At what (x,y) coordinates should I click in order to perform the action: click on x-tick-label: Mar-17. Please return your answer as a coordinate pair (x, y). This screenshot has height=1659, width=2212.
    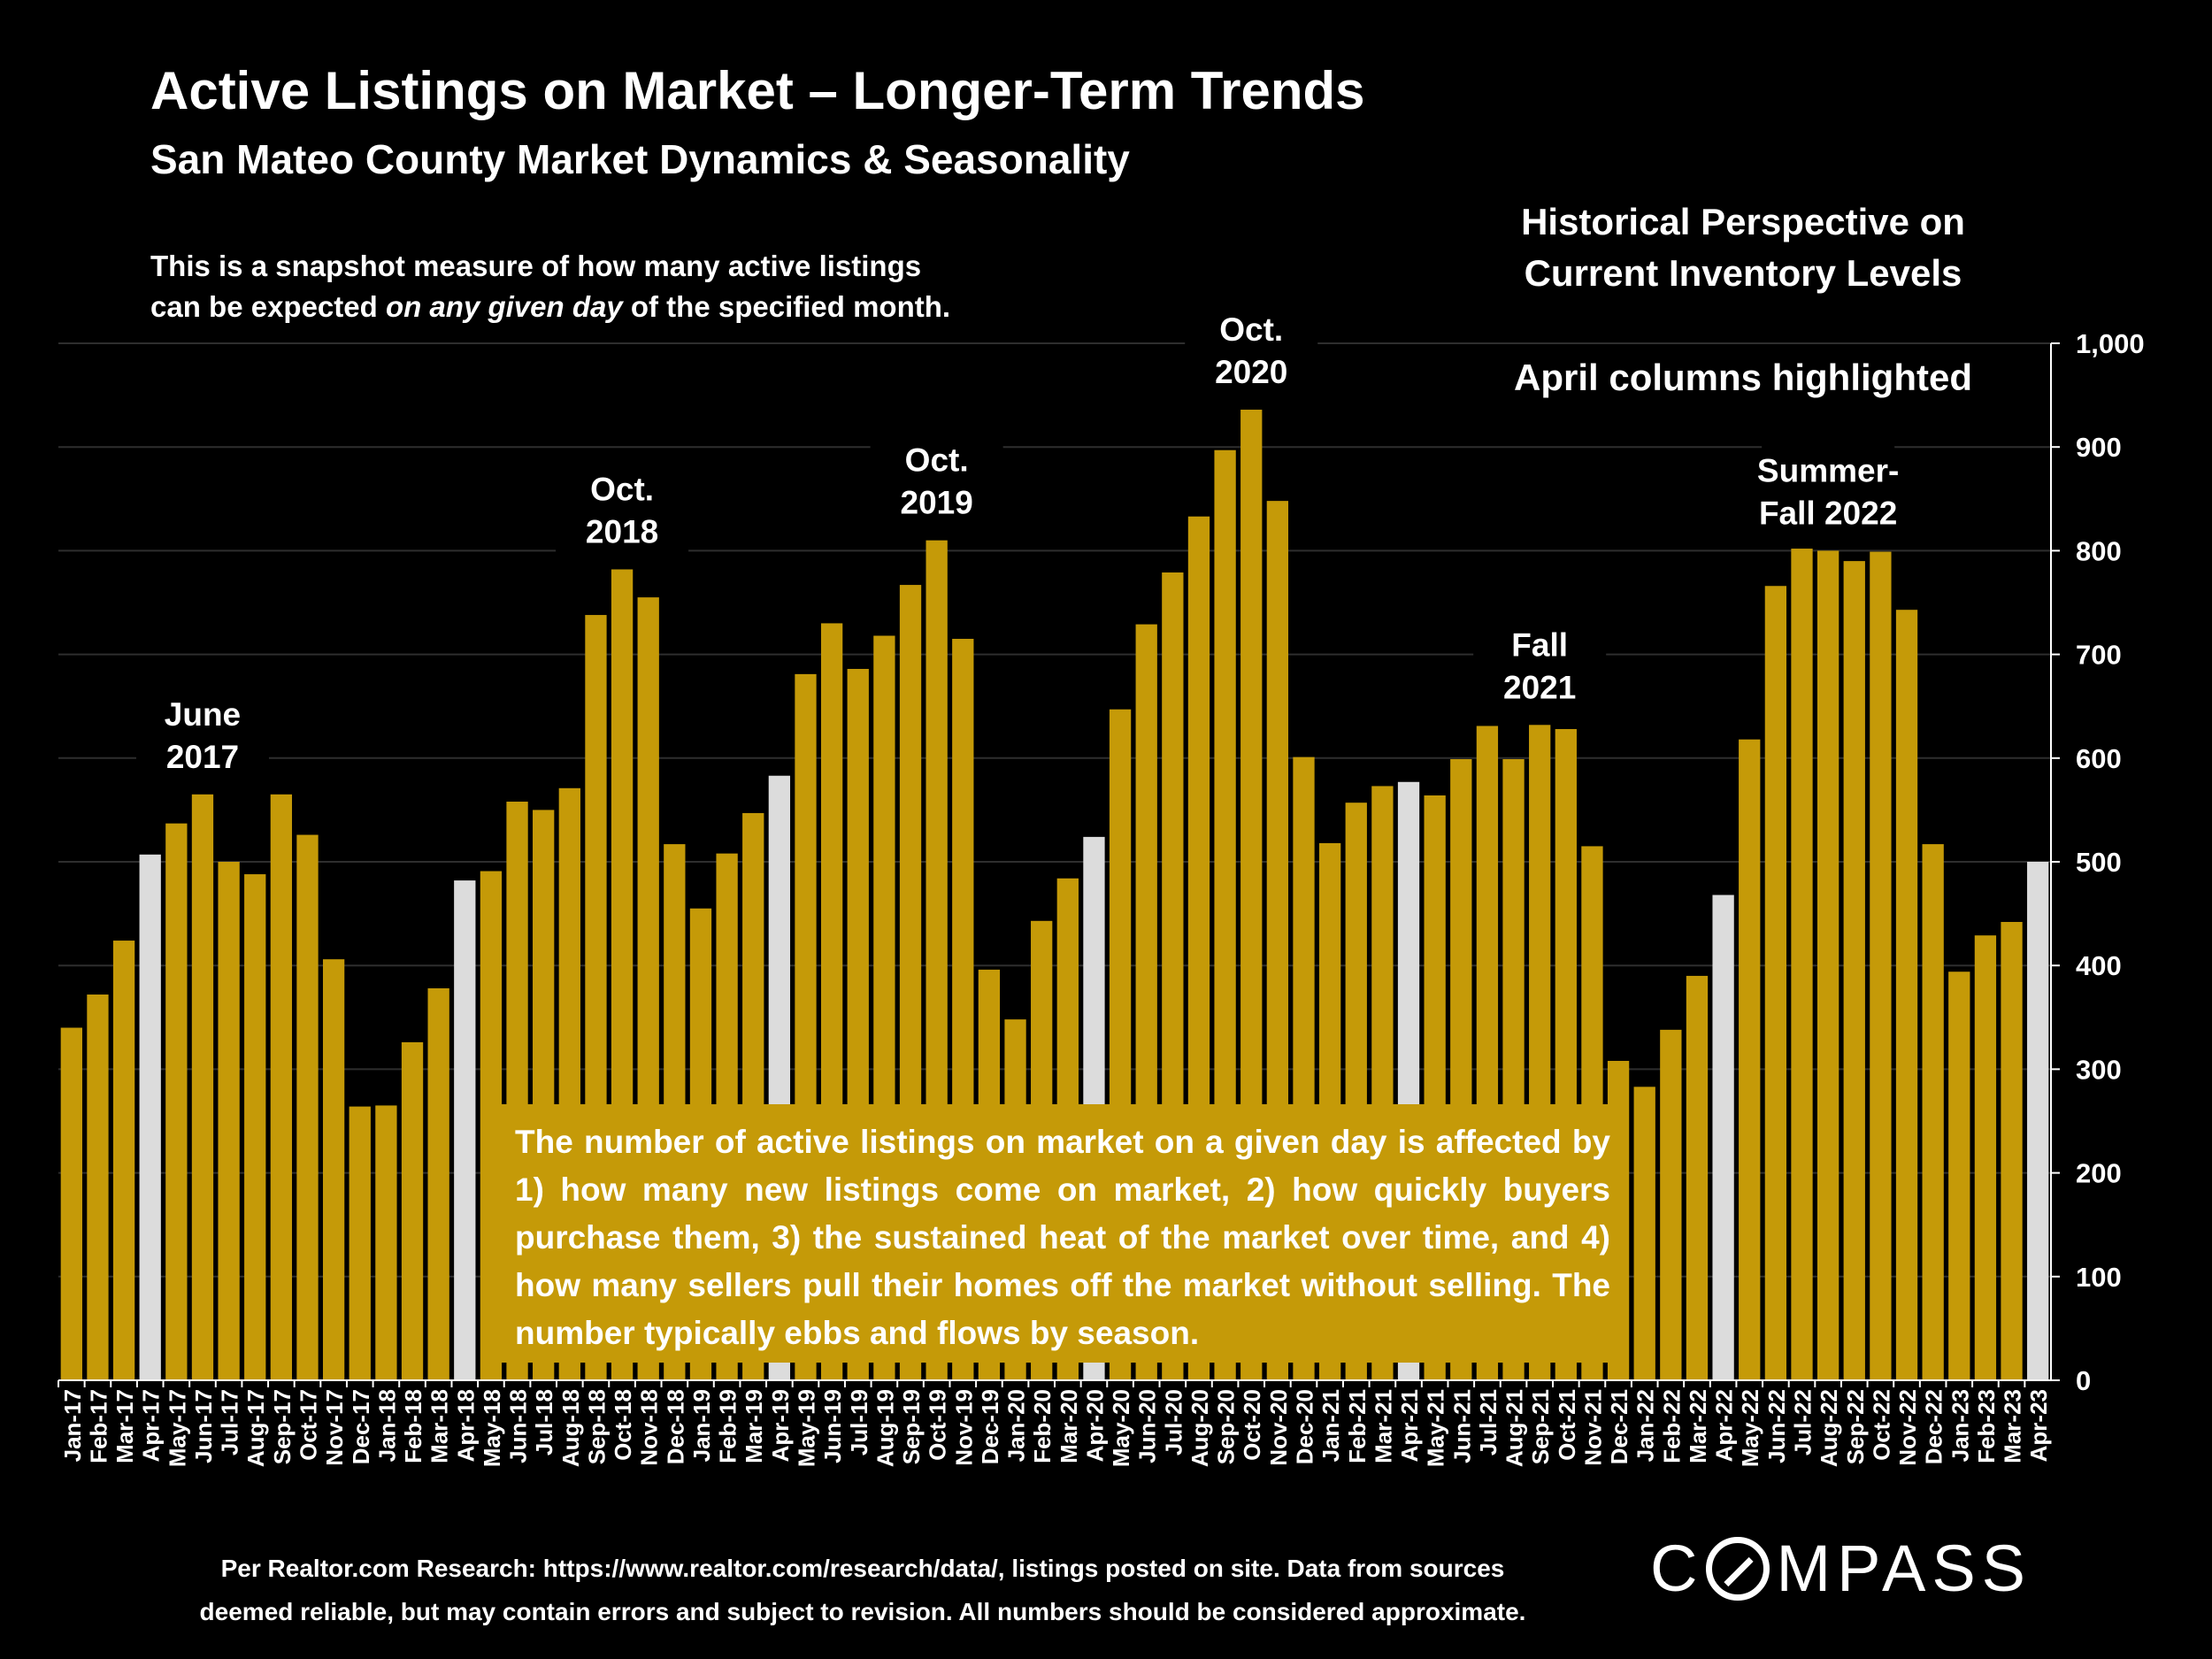
    Looking at the image, I should click on (125, 1426).